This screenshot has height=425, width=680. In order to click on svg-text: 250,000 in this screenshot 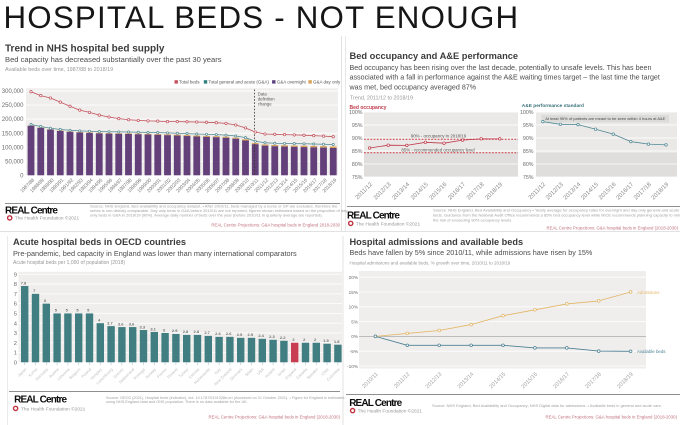, I will do `click(13, 106)`.